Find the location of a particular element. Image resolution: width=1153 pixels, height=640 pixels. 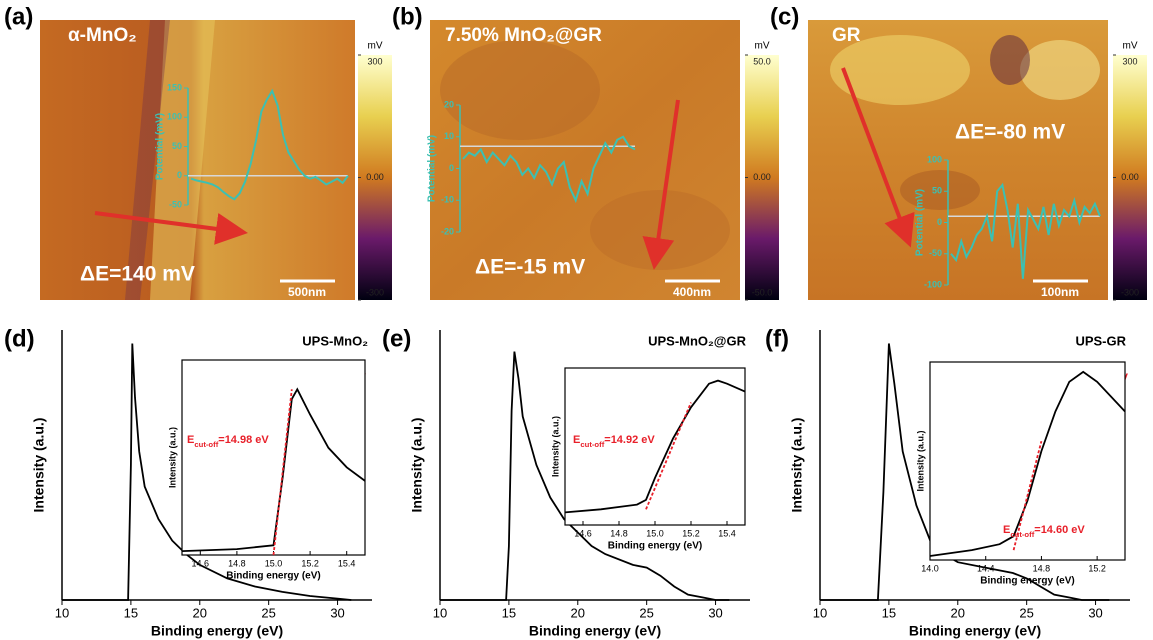

inset-frame is located at coordinates (273, 457).